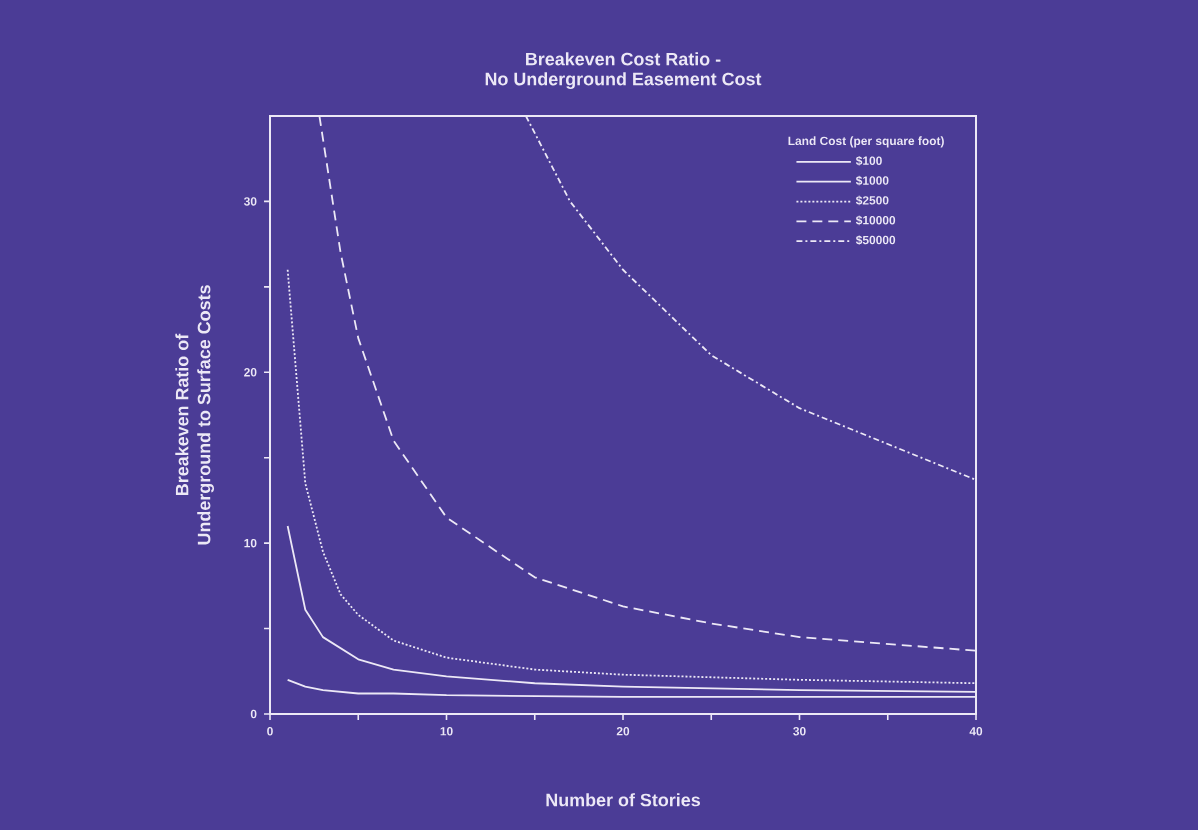 The image size is (1198, 830). What do you see at coordinates (623, 71) in the screenshot?
I see `chart-title: Breakeven Cost Ratio - No Underground Easement Cost` at bounding box center [623, 71].